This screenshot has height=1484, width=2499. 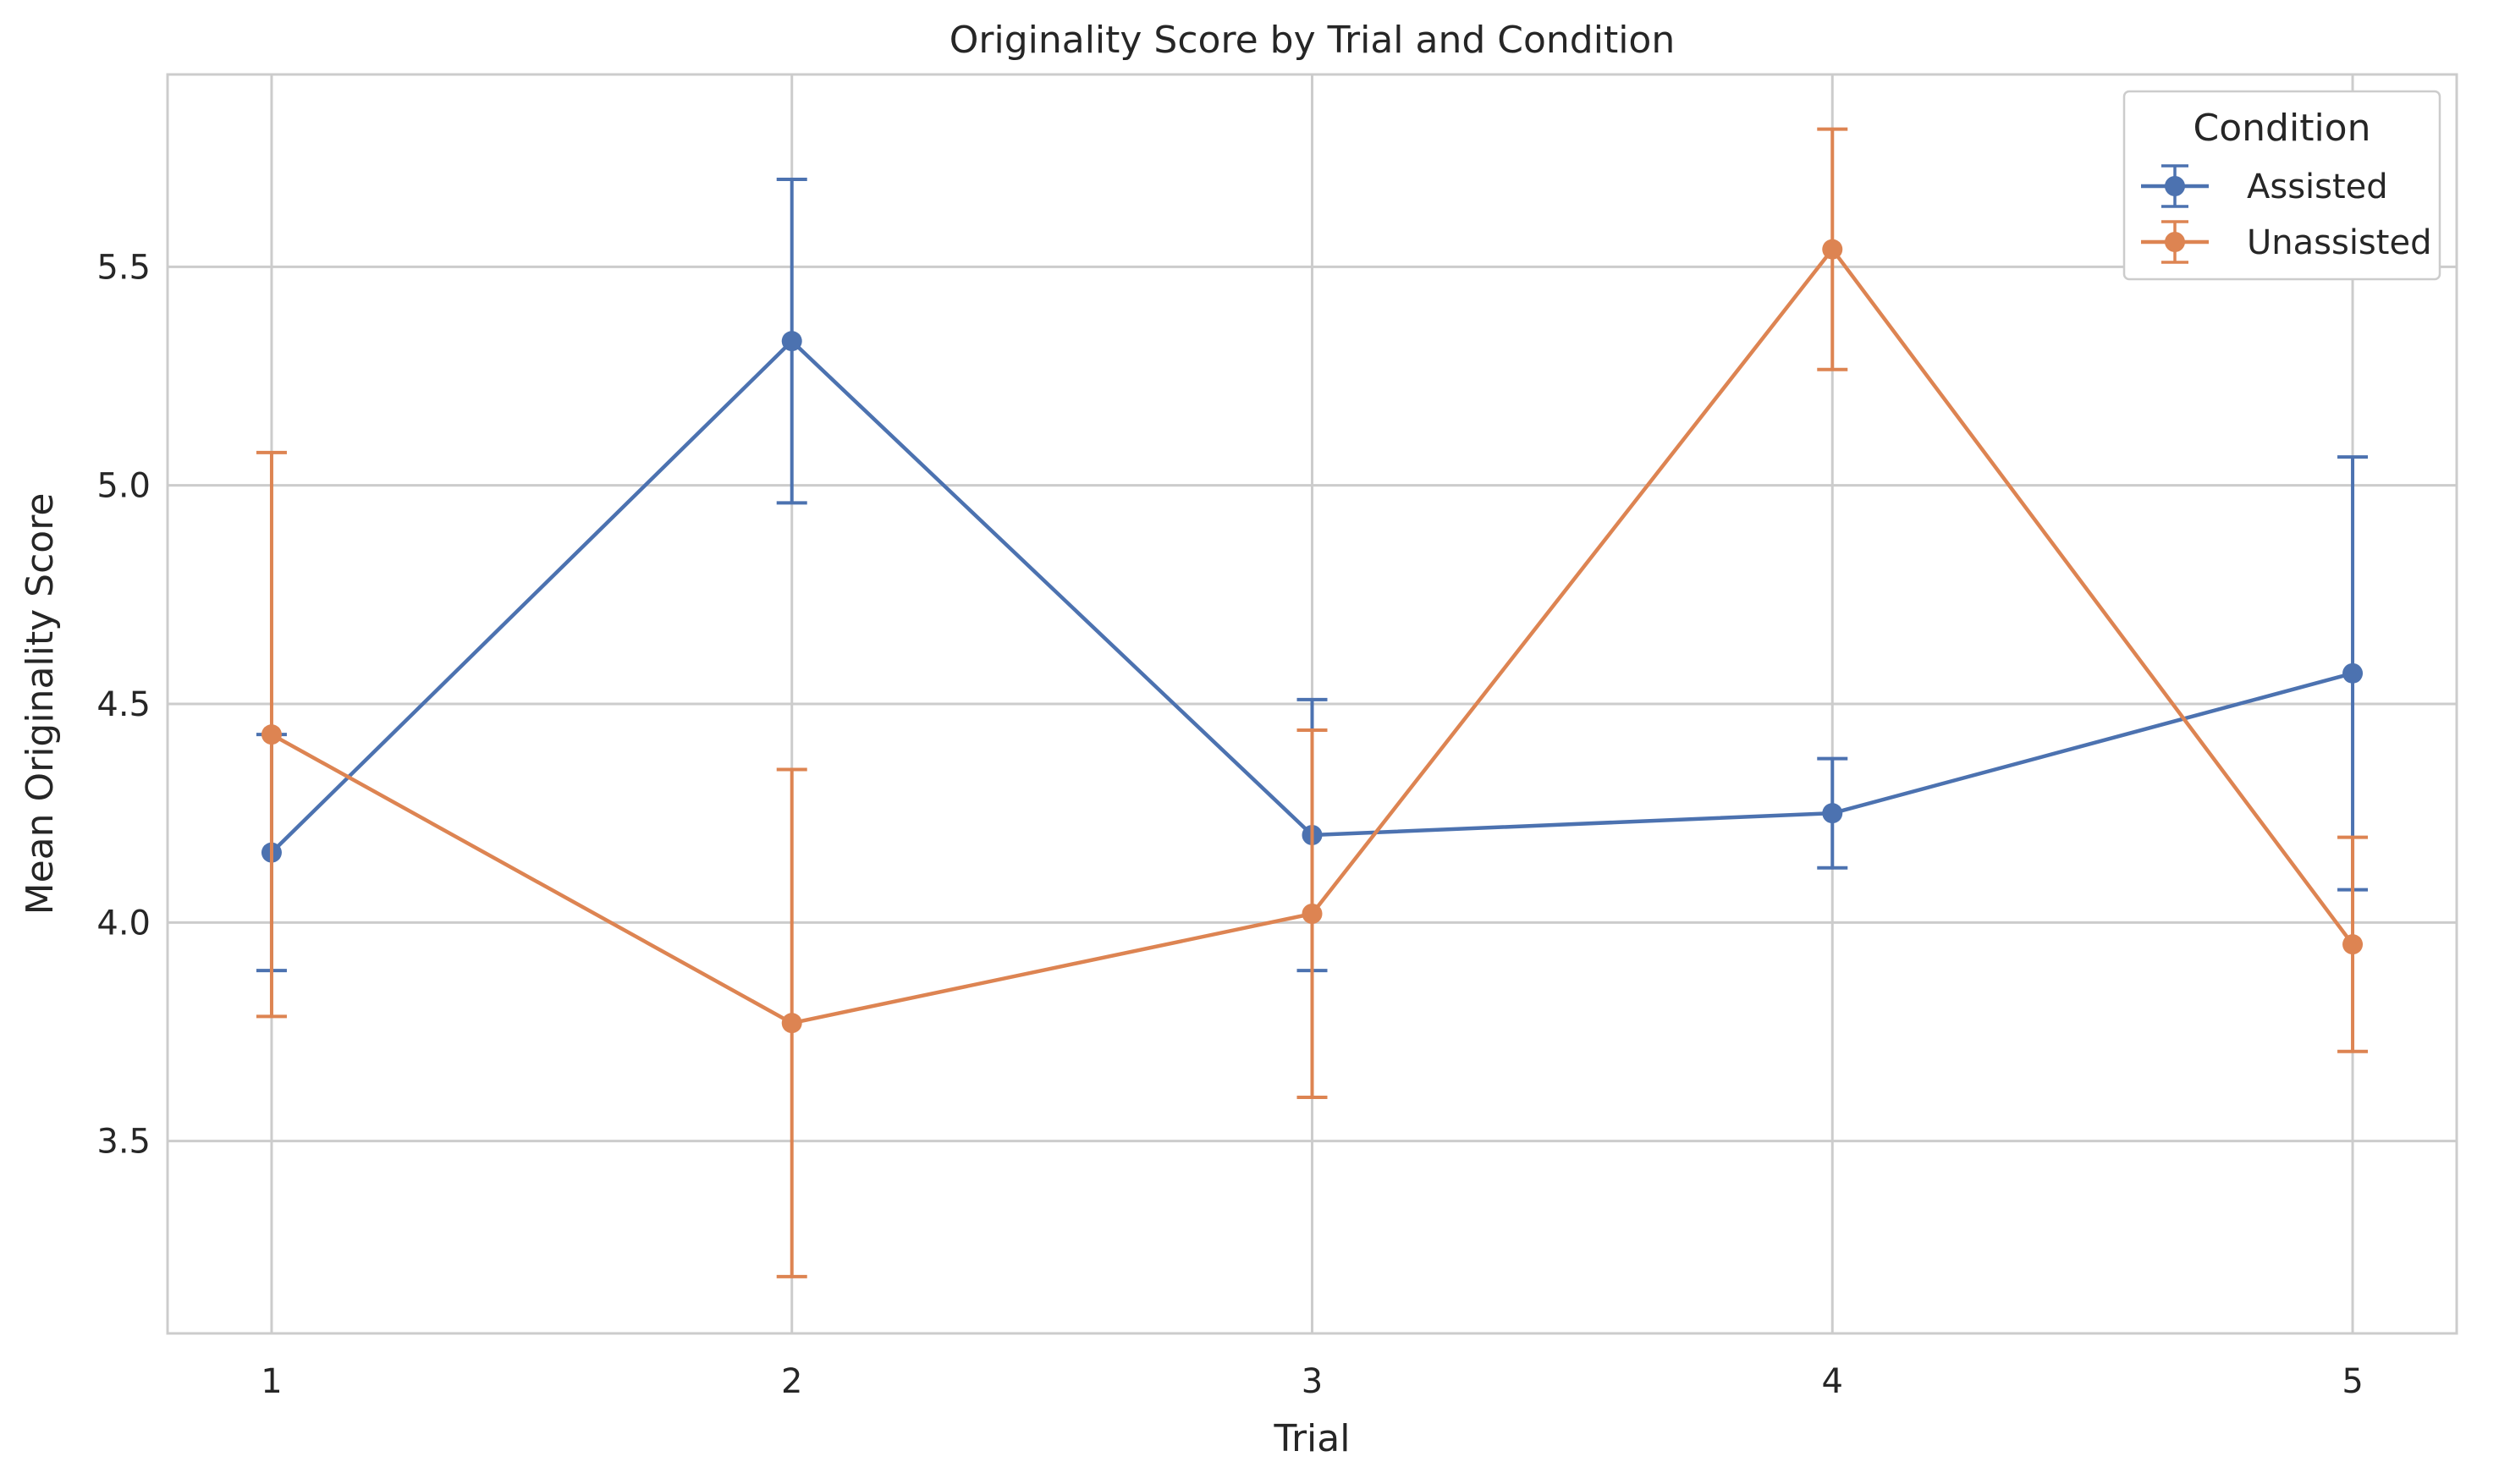 What do you see at coordinates (271, 1381) in the screenshot?
I see `x-tick-label: 1` at bounding box center [271, 1381].